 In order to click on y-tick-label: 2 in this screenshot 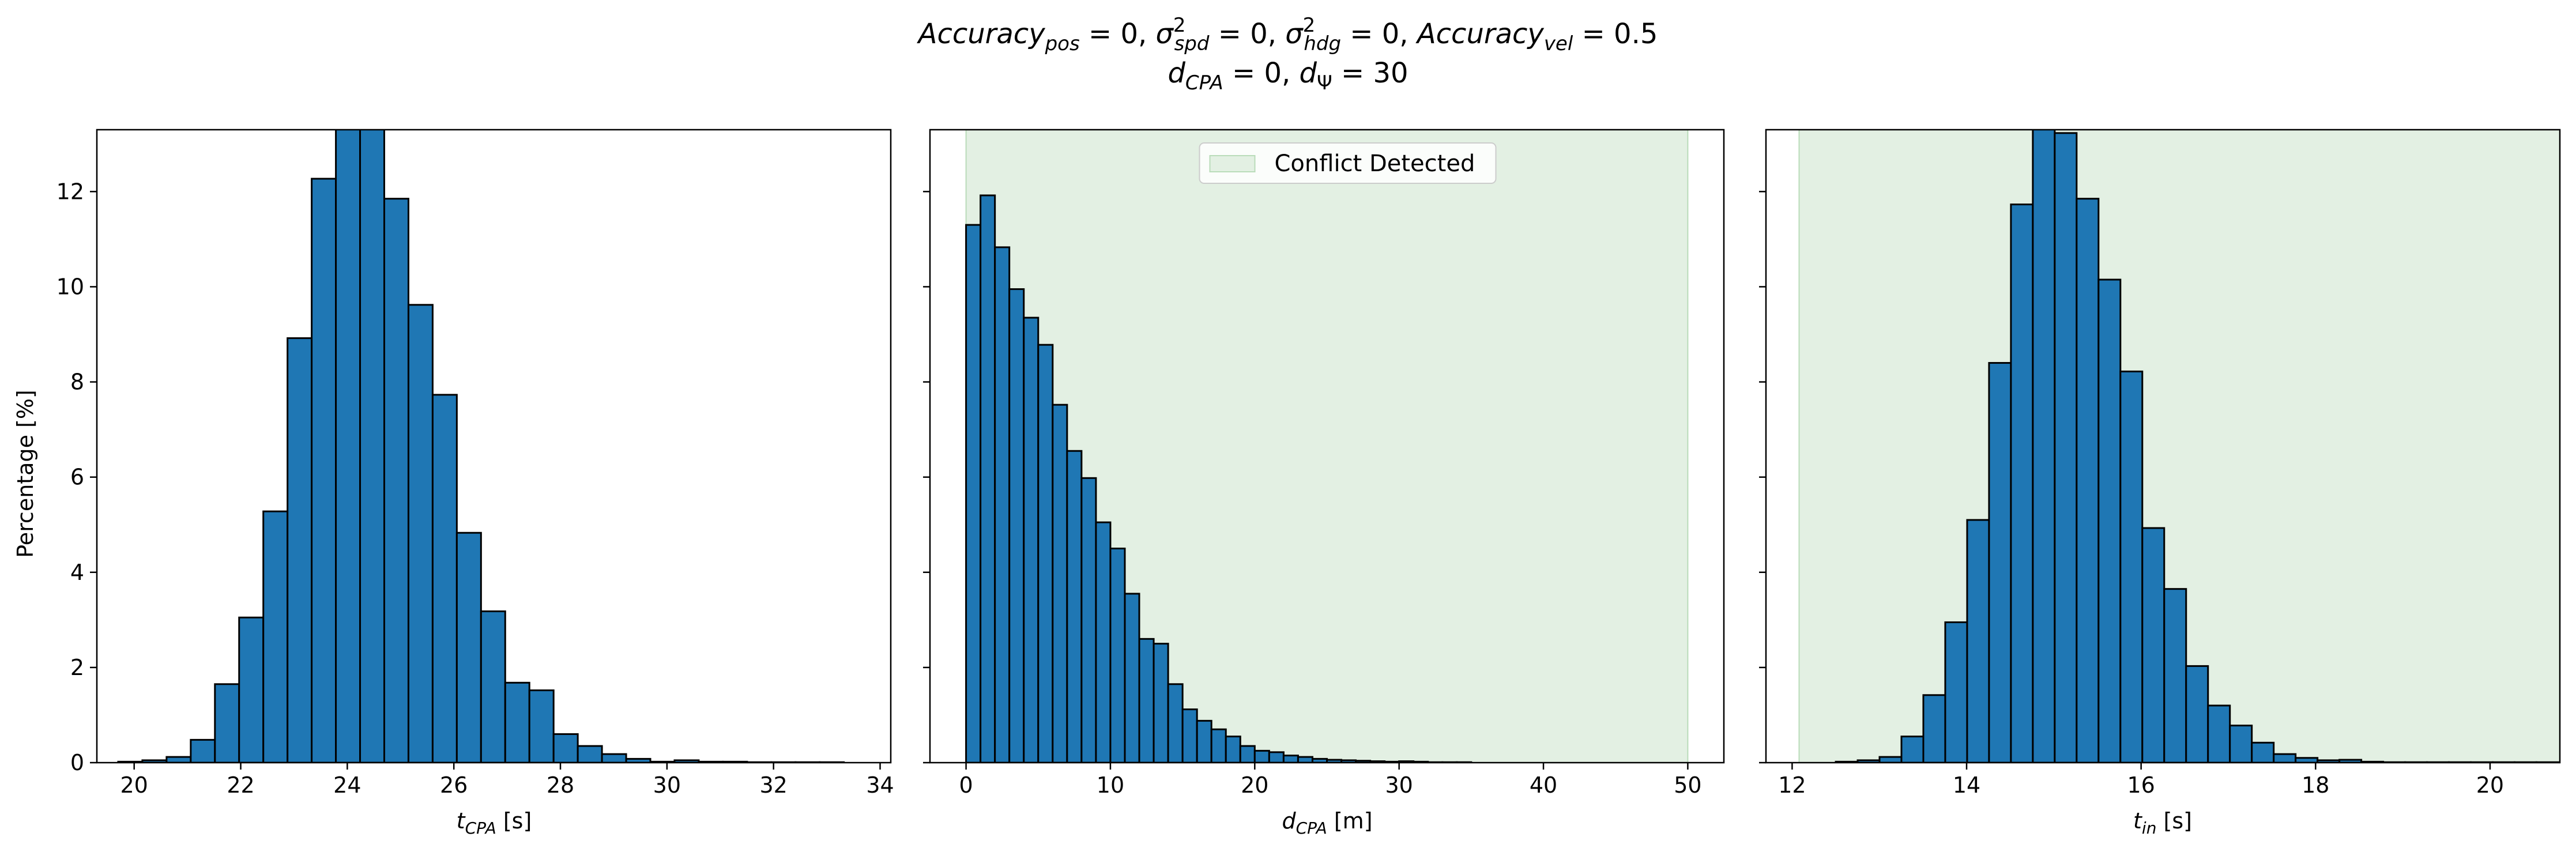, I will do `click(77, 668)`.